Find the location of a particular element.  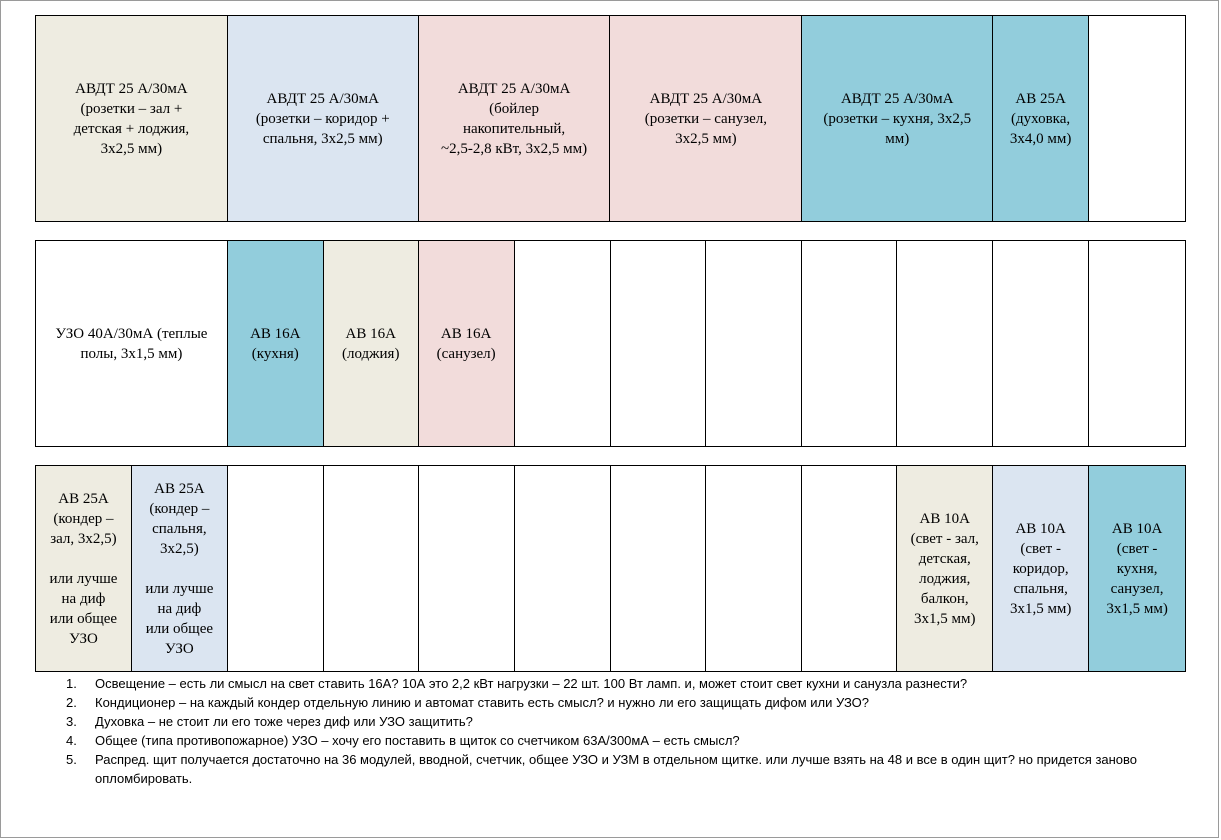

breaker-label: АВ 25А (духовка, 3х4,0 мм) is located at coordinates (1040, 118).